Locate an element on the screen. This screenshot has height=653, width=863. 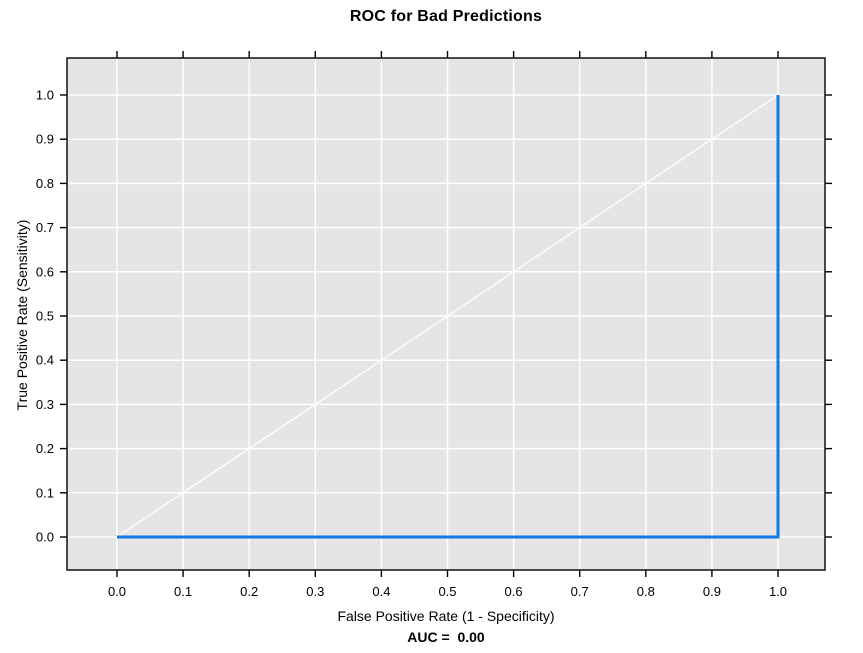
y-tick-label: 1.0 is located at coordinates (45, 95).